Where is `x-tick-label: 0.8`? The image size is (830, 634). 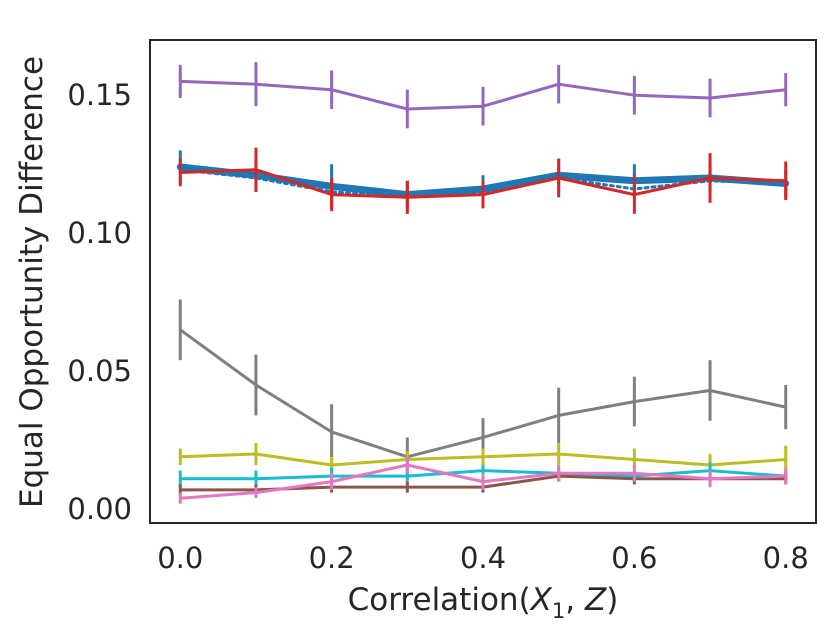 x-tick-label: 0.8 is located at coordinates (786, 558).